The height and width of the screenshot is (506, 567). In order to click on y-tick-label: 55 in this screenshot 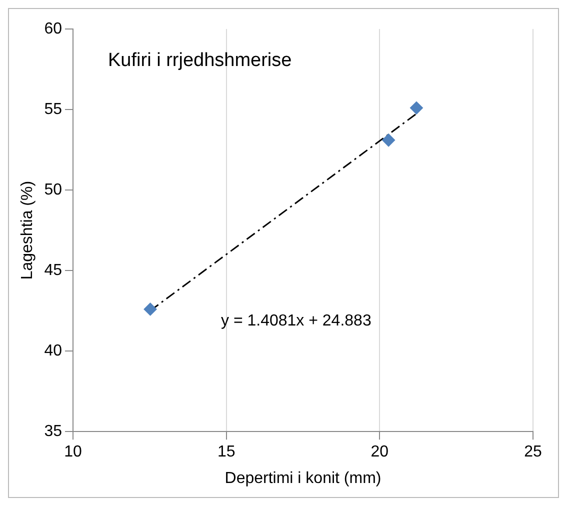, I will do `click(53, 109)`.